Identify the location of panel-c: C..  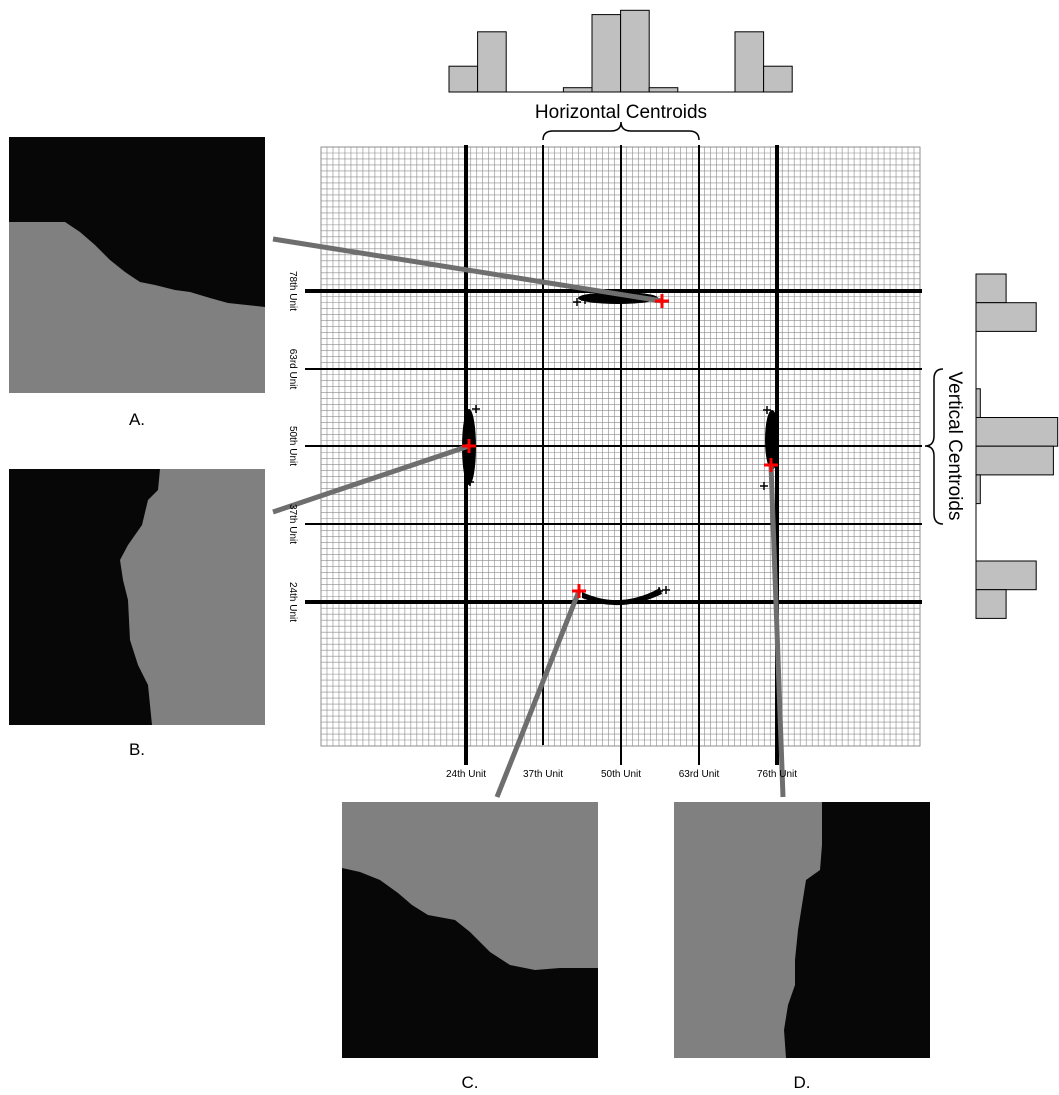
(470, 947).